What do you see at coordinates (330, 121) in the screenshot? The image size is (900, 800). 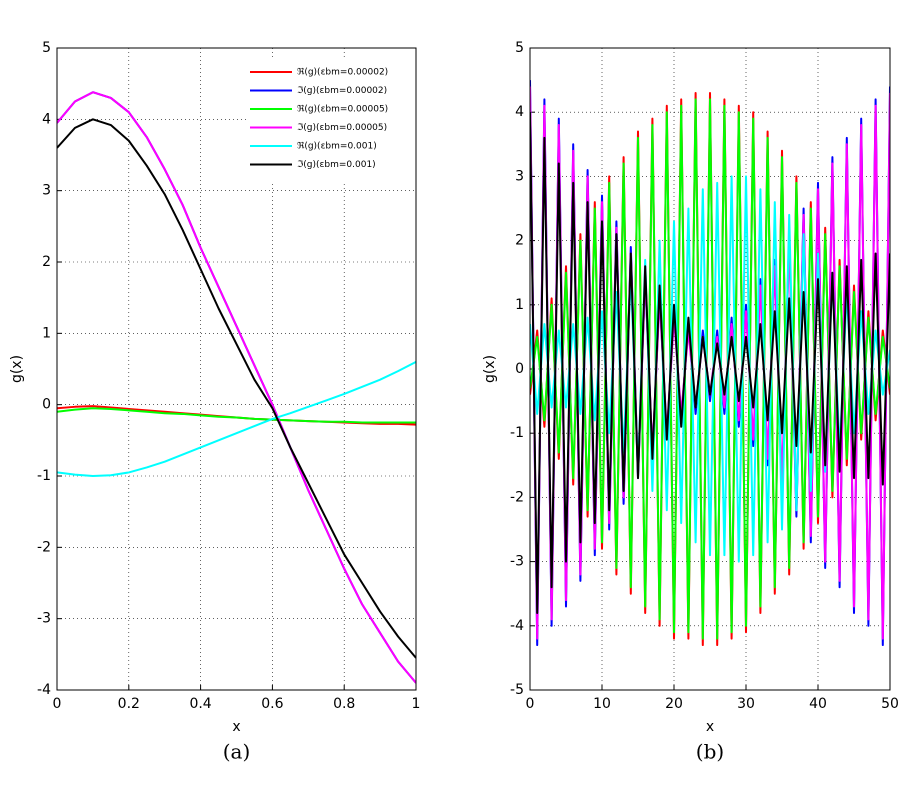 I see `legend-box` at bounding box center [330, 121].